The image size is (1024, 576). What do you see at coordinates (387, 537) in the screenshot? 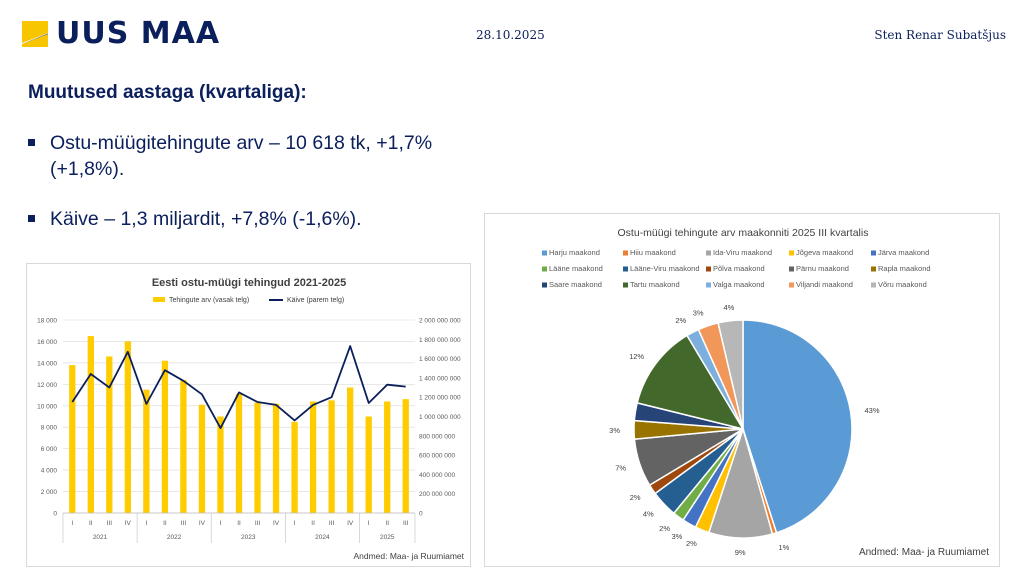
I see `x-group-label: 2025` at bounding box center [387, 537].